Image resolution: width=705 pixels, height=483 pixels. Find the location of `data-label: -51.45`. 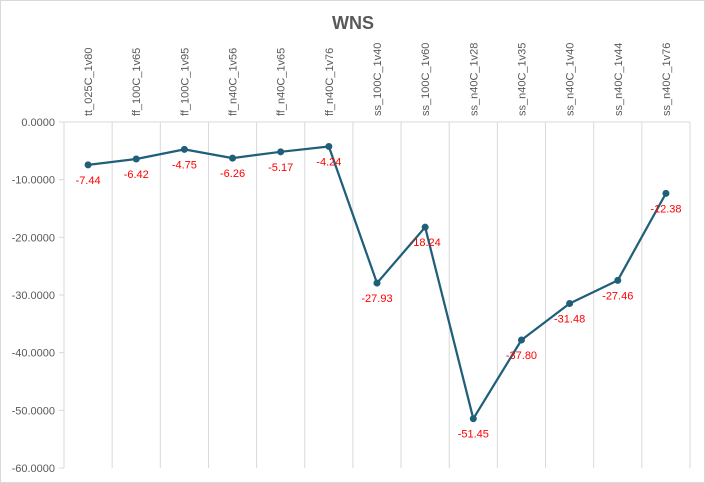

data-label: -51.45 is located at coordinates (473, 435).